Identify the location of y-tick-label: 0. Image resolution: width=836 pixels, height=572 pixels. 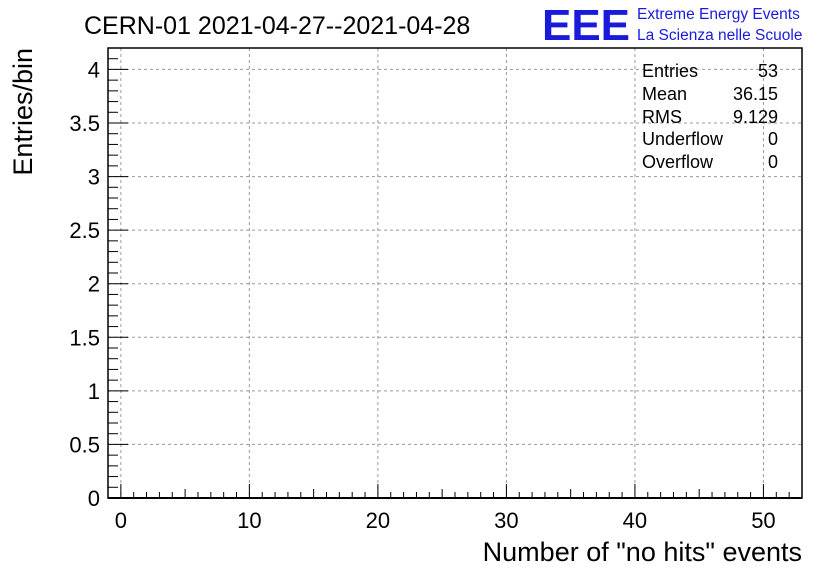
(94, 498).